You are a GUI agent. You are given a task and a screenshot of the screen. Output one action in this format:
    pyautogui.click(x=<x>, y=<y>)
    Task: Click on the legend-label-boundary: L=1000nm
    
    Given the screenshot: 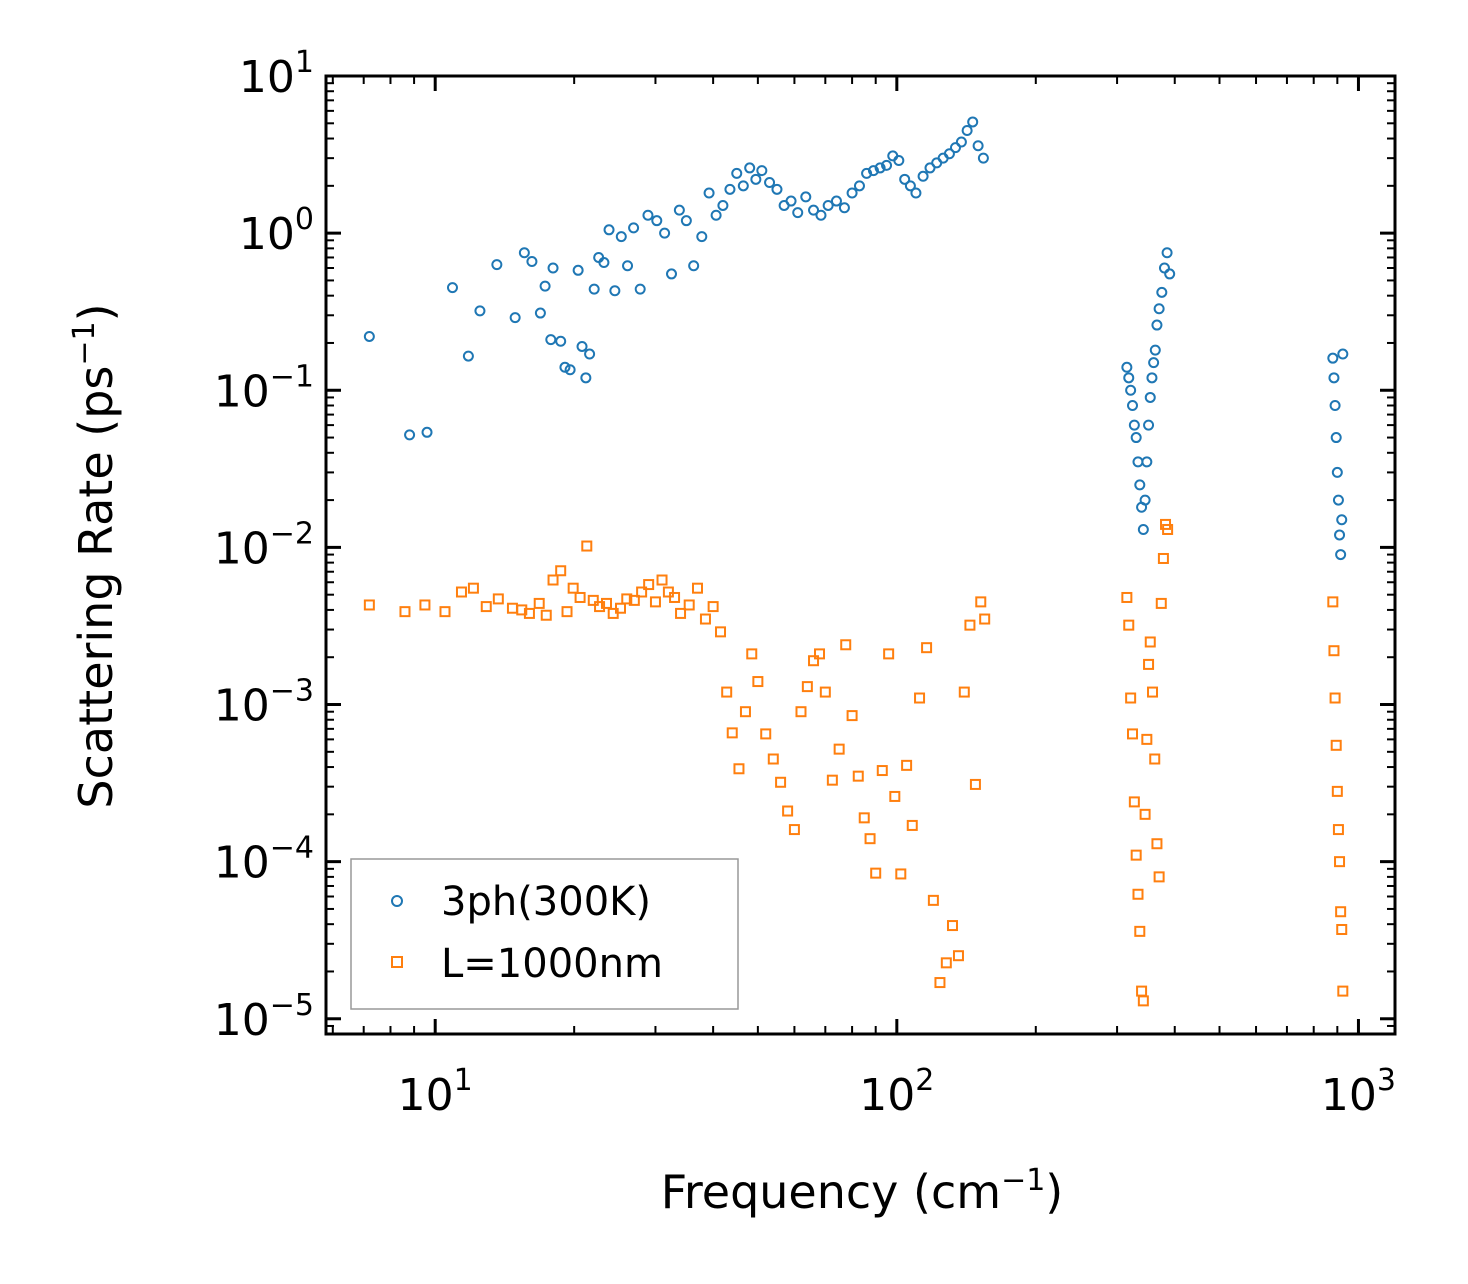 What is the action you would take?
    pyautogui.click(x=552, y=964)
    